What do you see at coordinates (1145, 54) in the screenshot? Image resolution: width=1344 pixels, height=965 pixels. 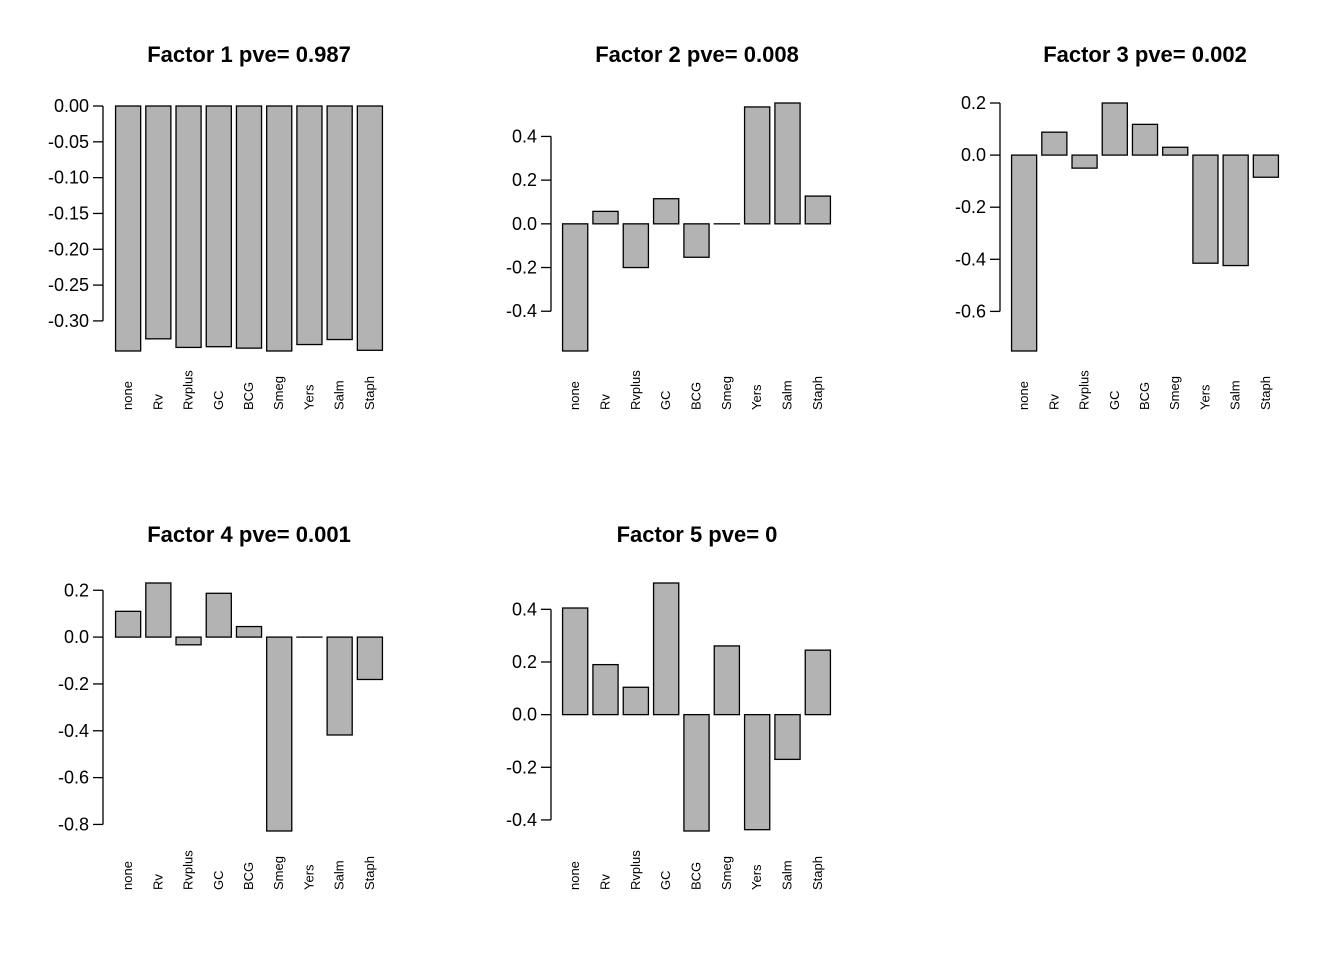 I see `panel-title: Factor 3 pve= 0.002` at bounding box center [1145, 54].